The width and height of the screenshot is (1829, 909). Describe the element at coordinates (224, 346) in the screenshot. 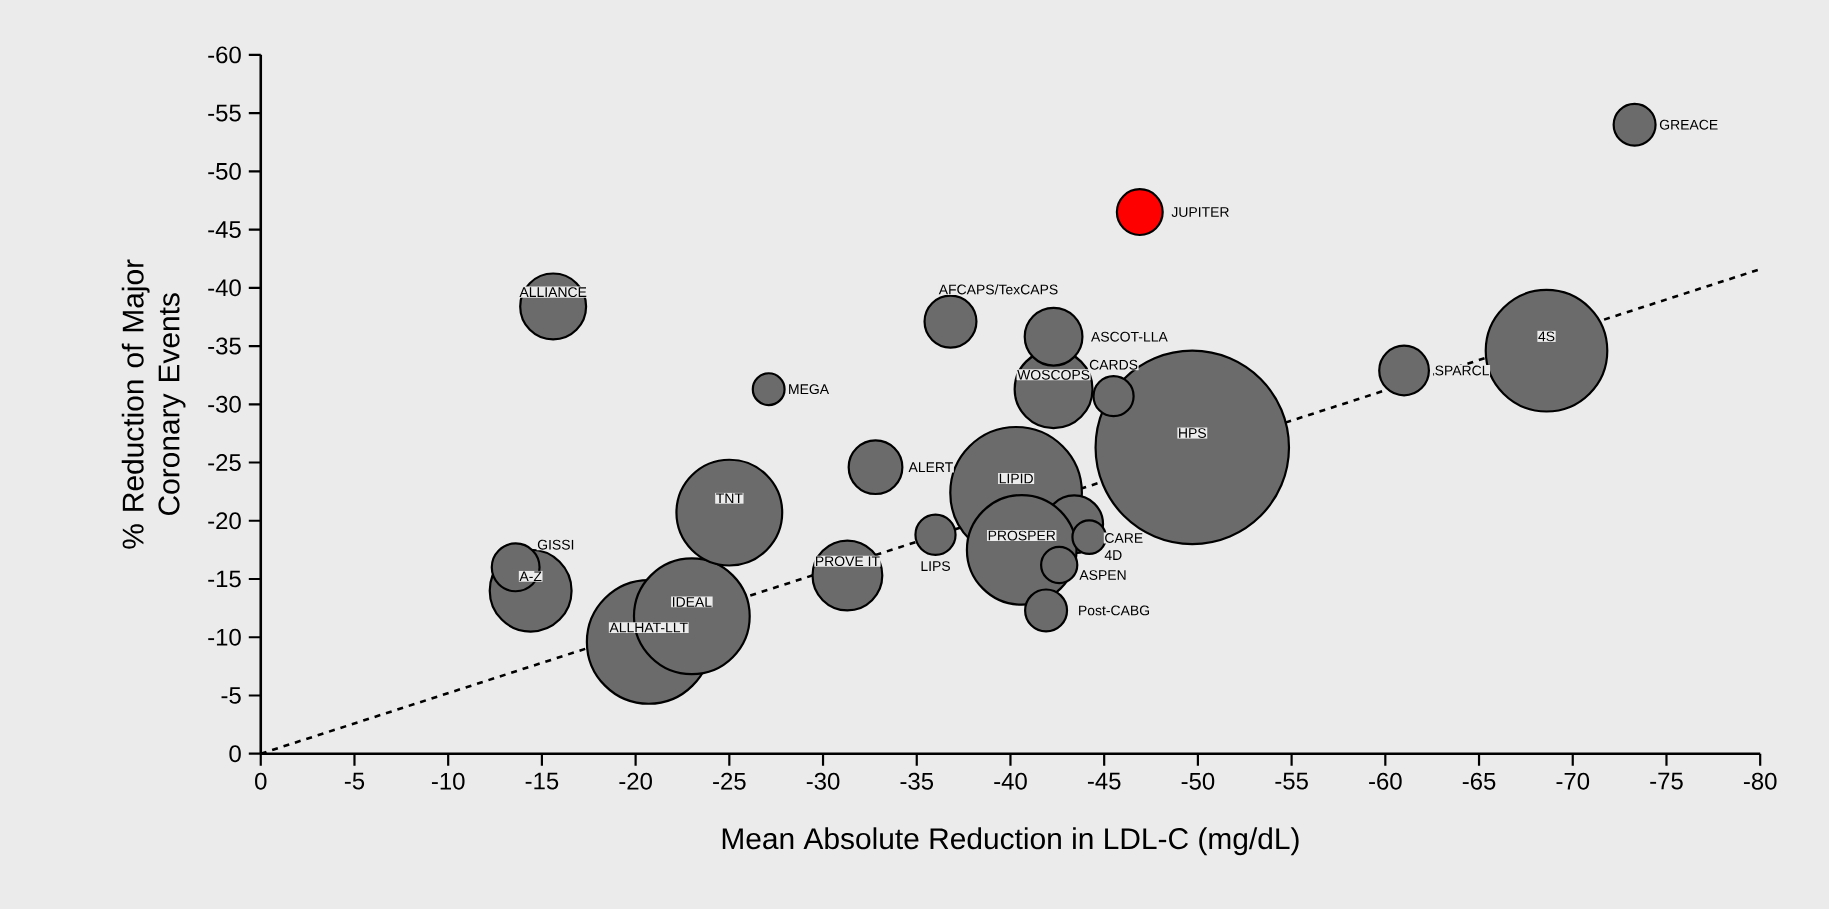

I see `y-tick-label: -35` at that location.